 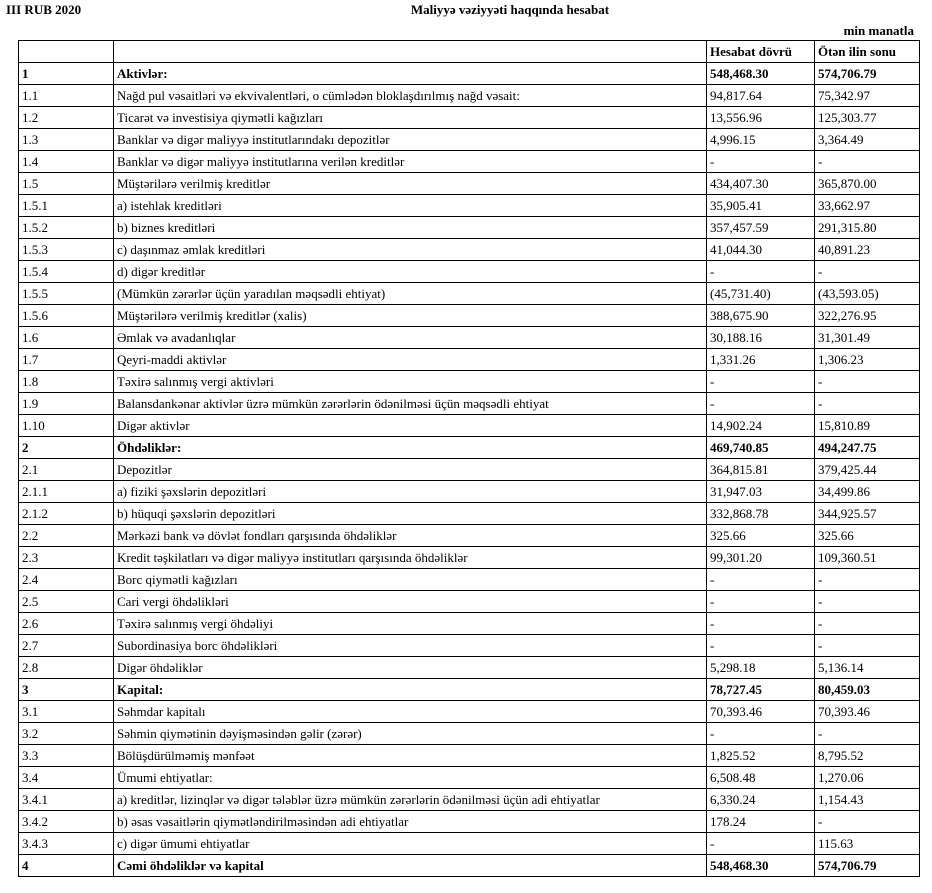 I want to click on current-value: 5,298.18, so click(x=760, y=667).